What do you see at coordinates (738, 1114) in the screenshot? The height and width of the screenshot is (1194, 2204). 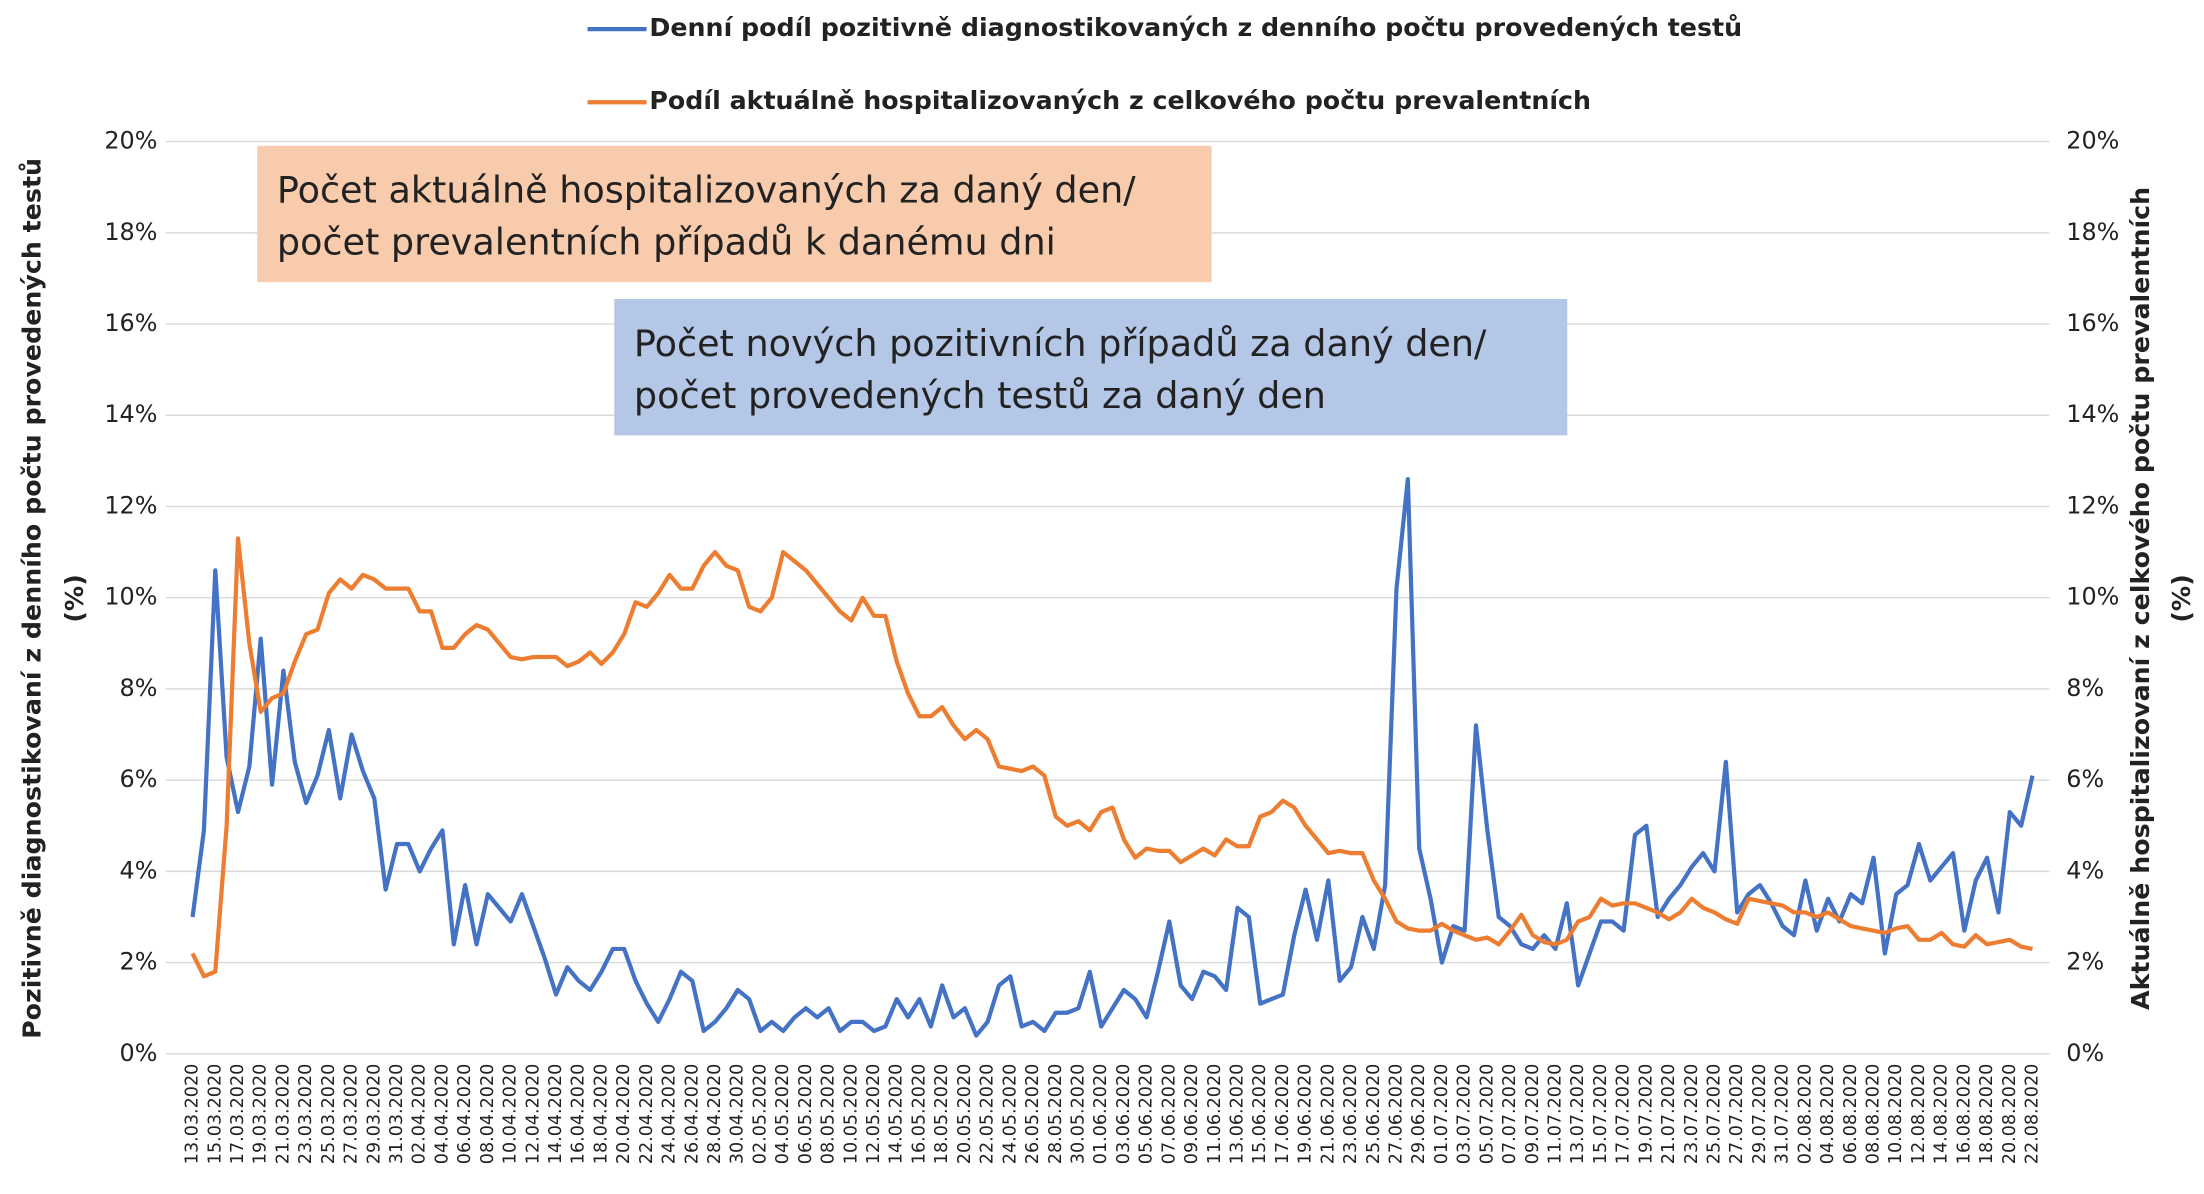 I see `x-tick-label: 30.04.2020` at bounding box center [738, 1114].